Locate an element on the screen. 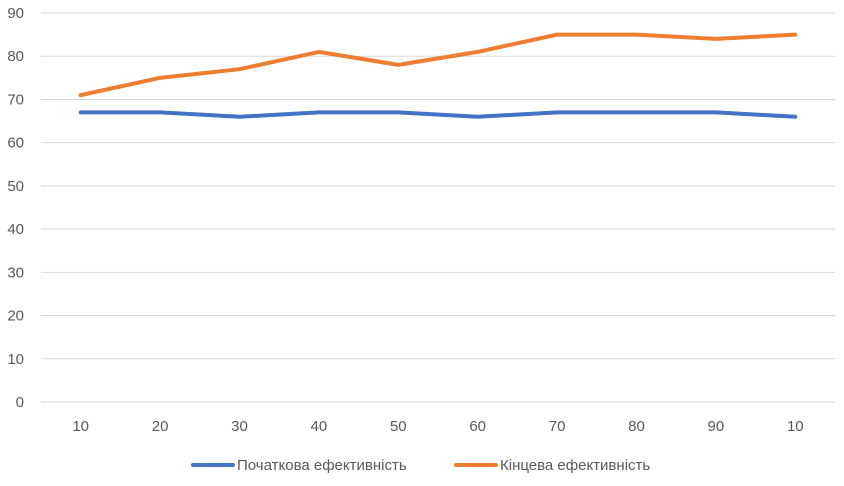 This screenshot has height=486, width=844. x-tick-label: 40 is located at coordinates (319, 426).